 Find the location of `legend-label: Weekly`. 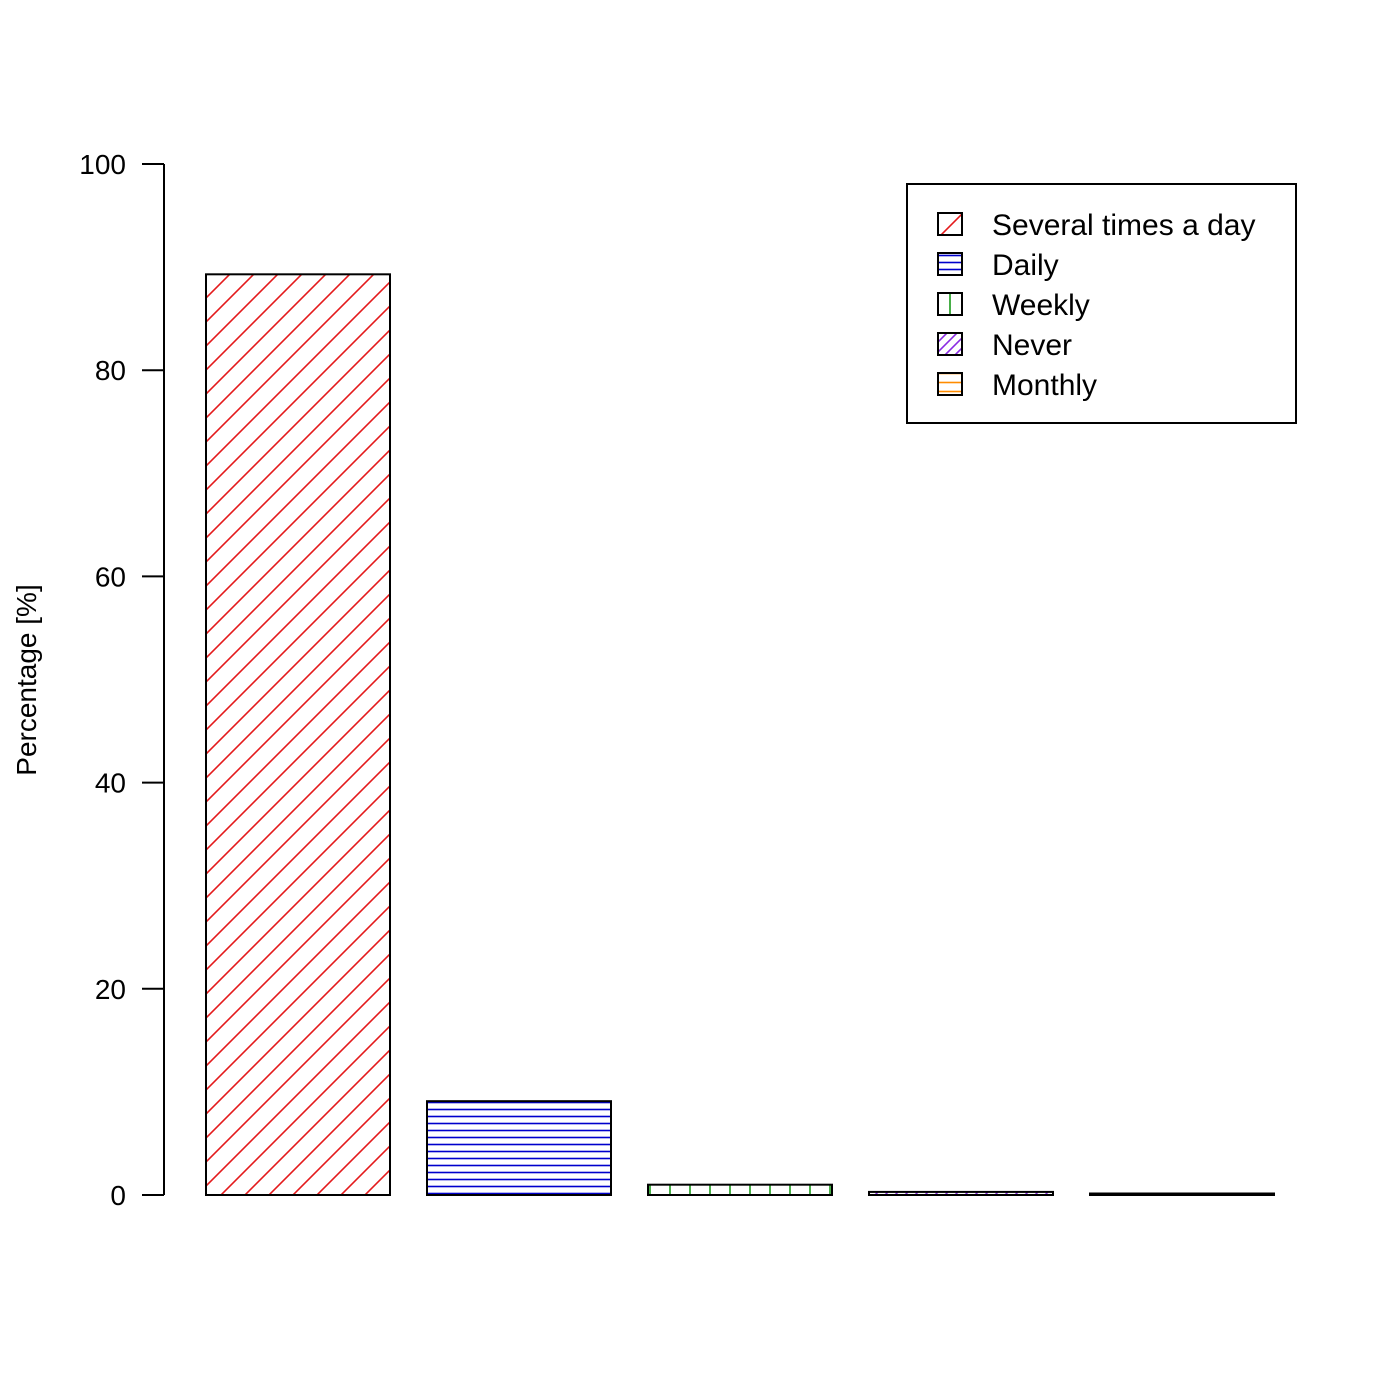

legend-label: Weekly is located at coordinates (1041, 305).